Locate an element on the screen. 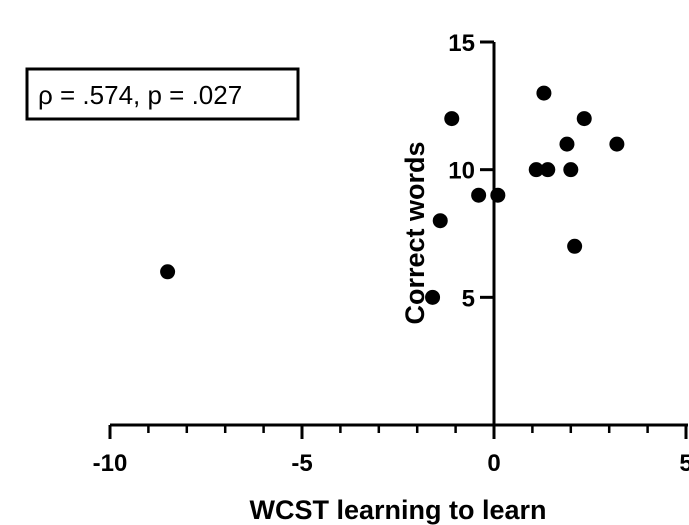 Image resolution: width=689 pixels, height=525 pixels. x-tick-label: 5 is located at coordinates (684, 463).